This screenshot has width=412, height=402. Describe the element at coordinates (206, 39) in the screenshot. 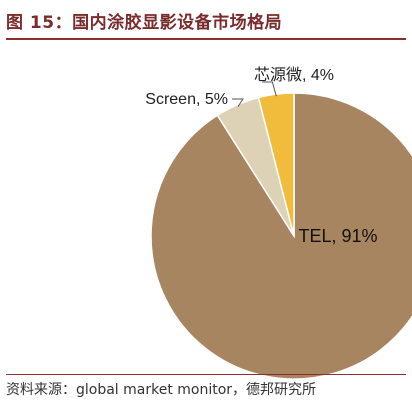

I see `title-divider` at that location.